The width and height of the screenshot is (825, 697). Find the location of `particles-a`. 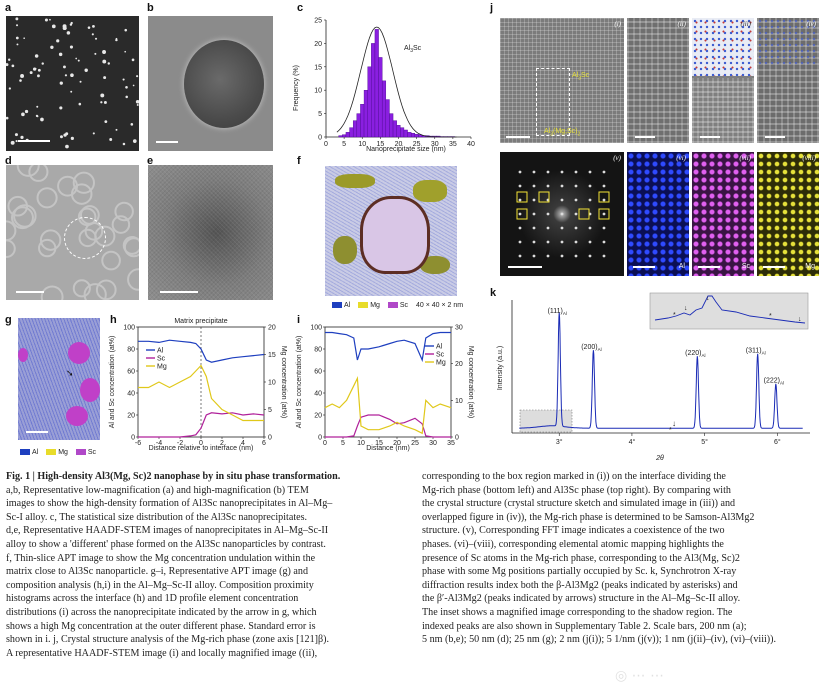

particles-a is located at coordinates (72, 83).